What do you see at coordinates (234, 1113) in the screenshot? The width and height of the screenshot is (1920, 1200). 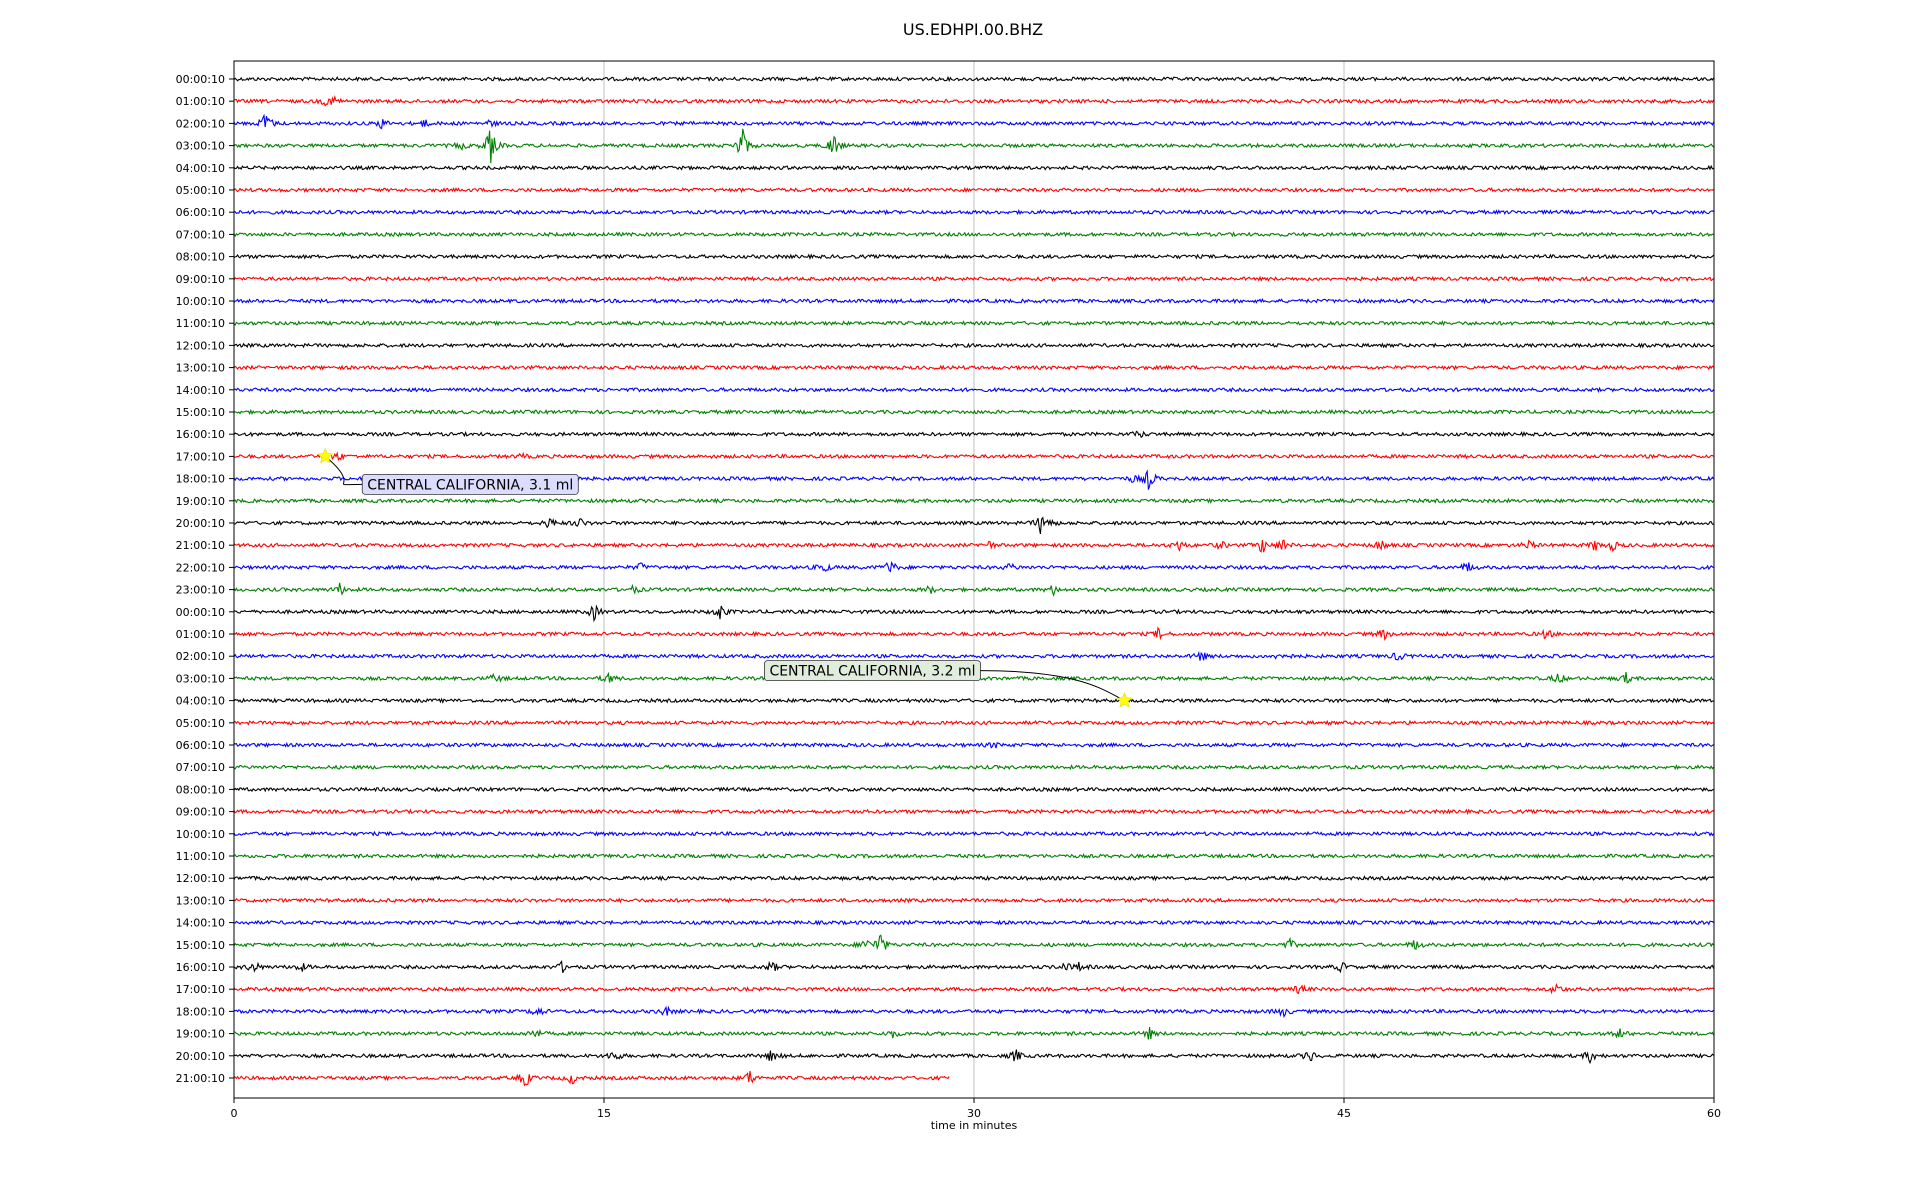 I see `x-tick-label: 0` at bounding box center [234, 1113].